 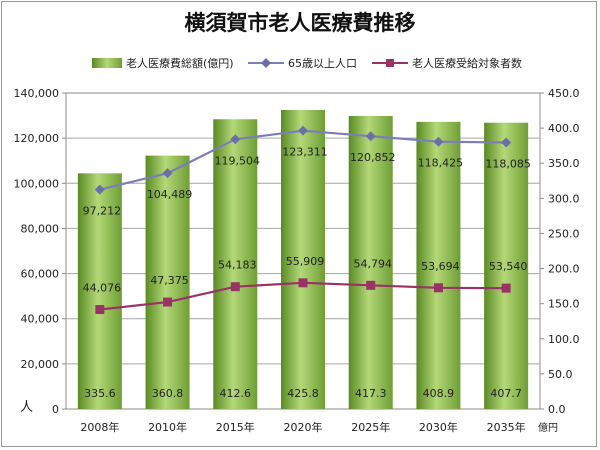 What do you see at coordinates (102, 211) in the screenshot?
I see `line-value-label: 97,212` at bounding box center [102, 211].